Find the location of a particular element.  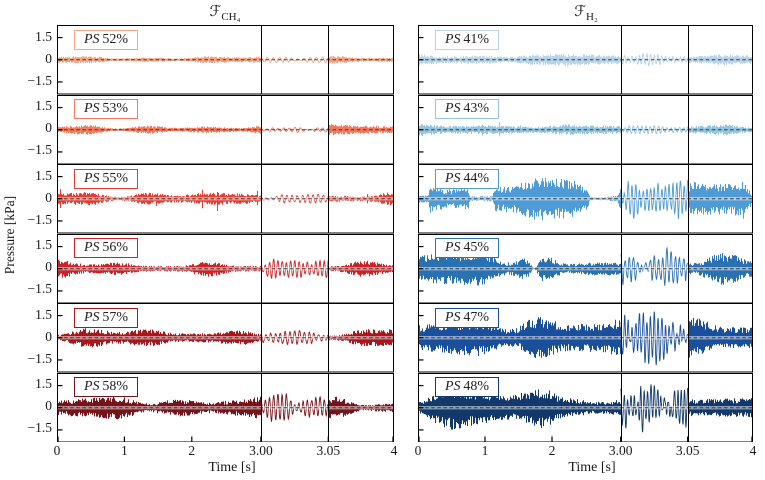

ps-label-value: 48% is located at coordinates (475, 386).